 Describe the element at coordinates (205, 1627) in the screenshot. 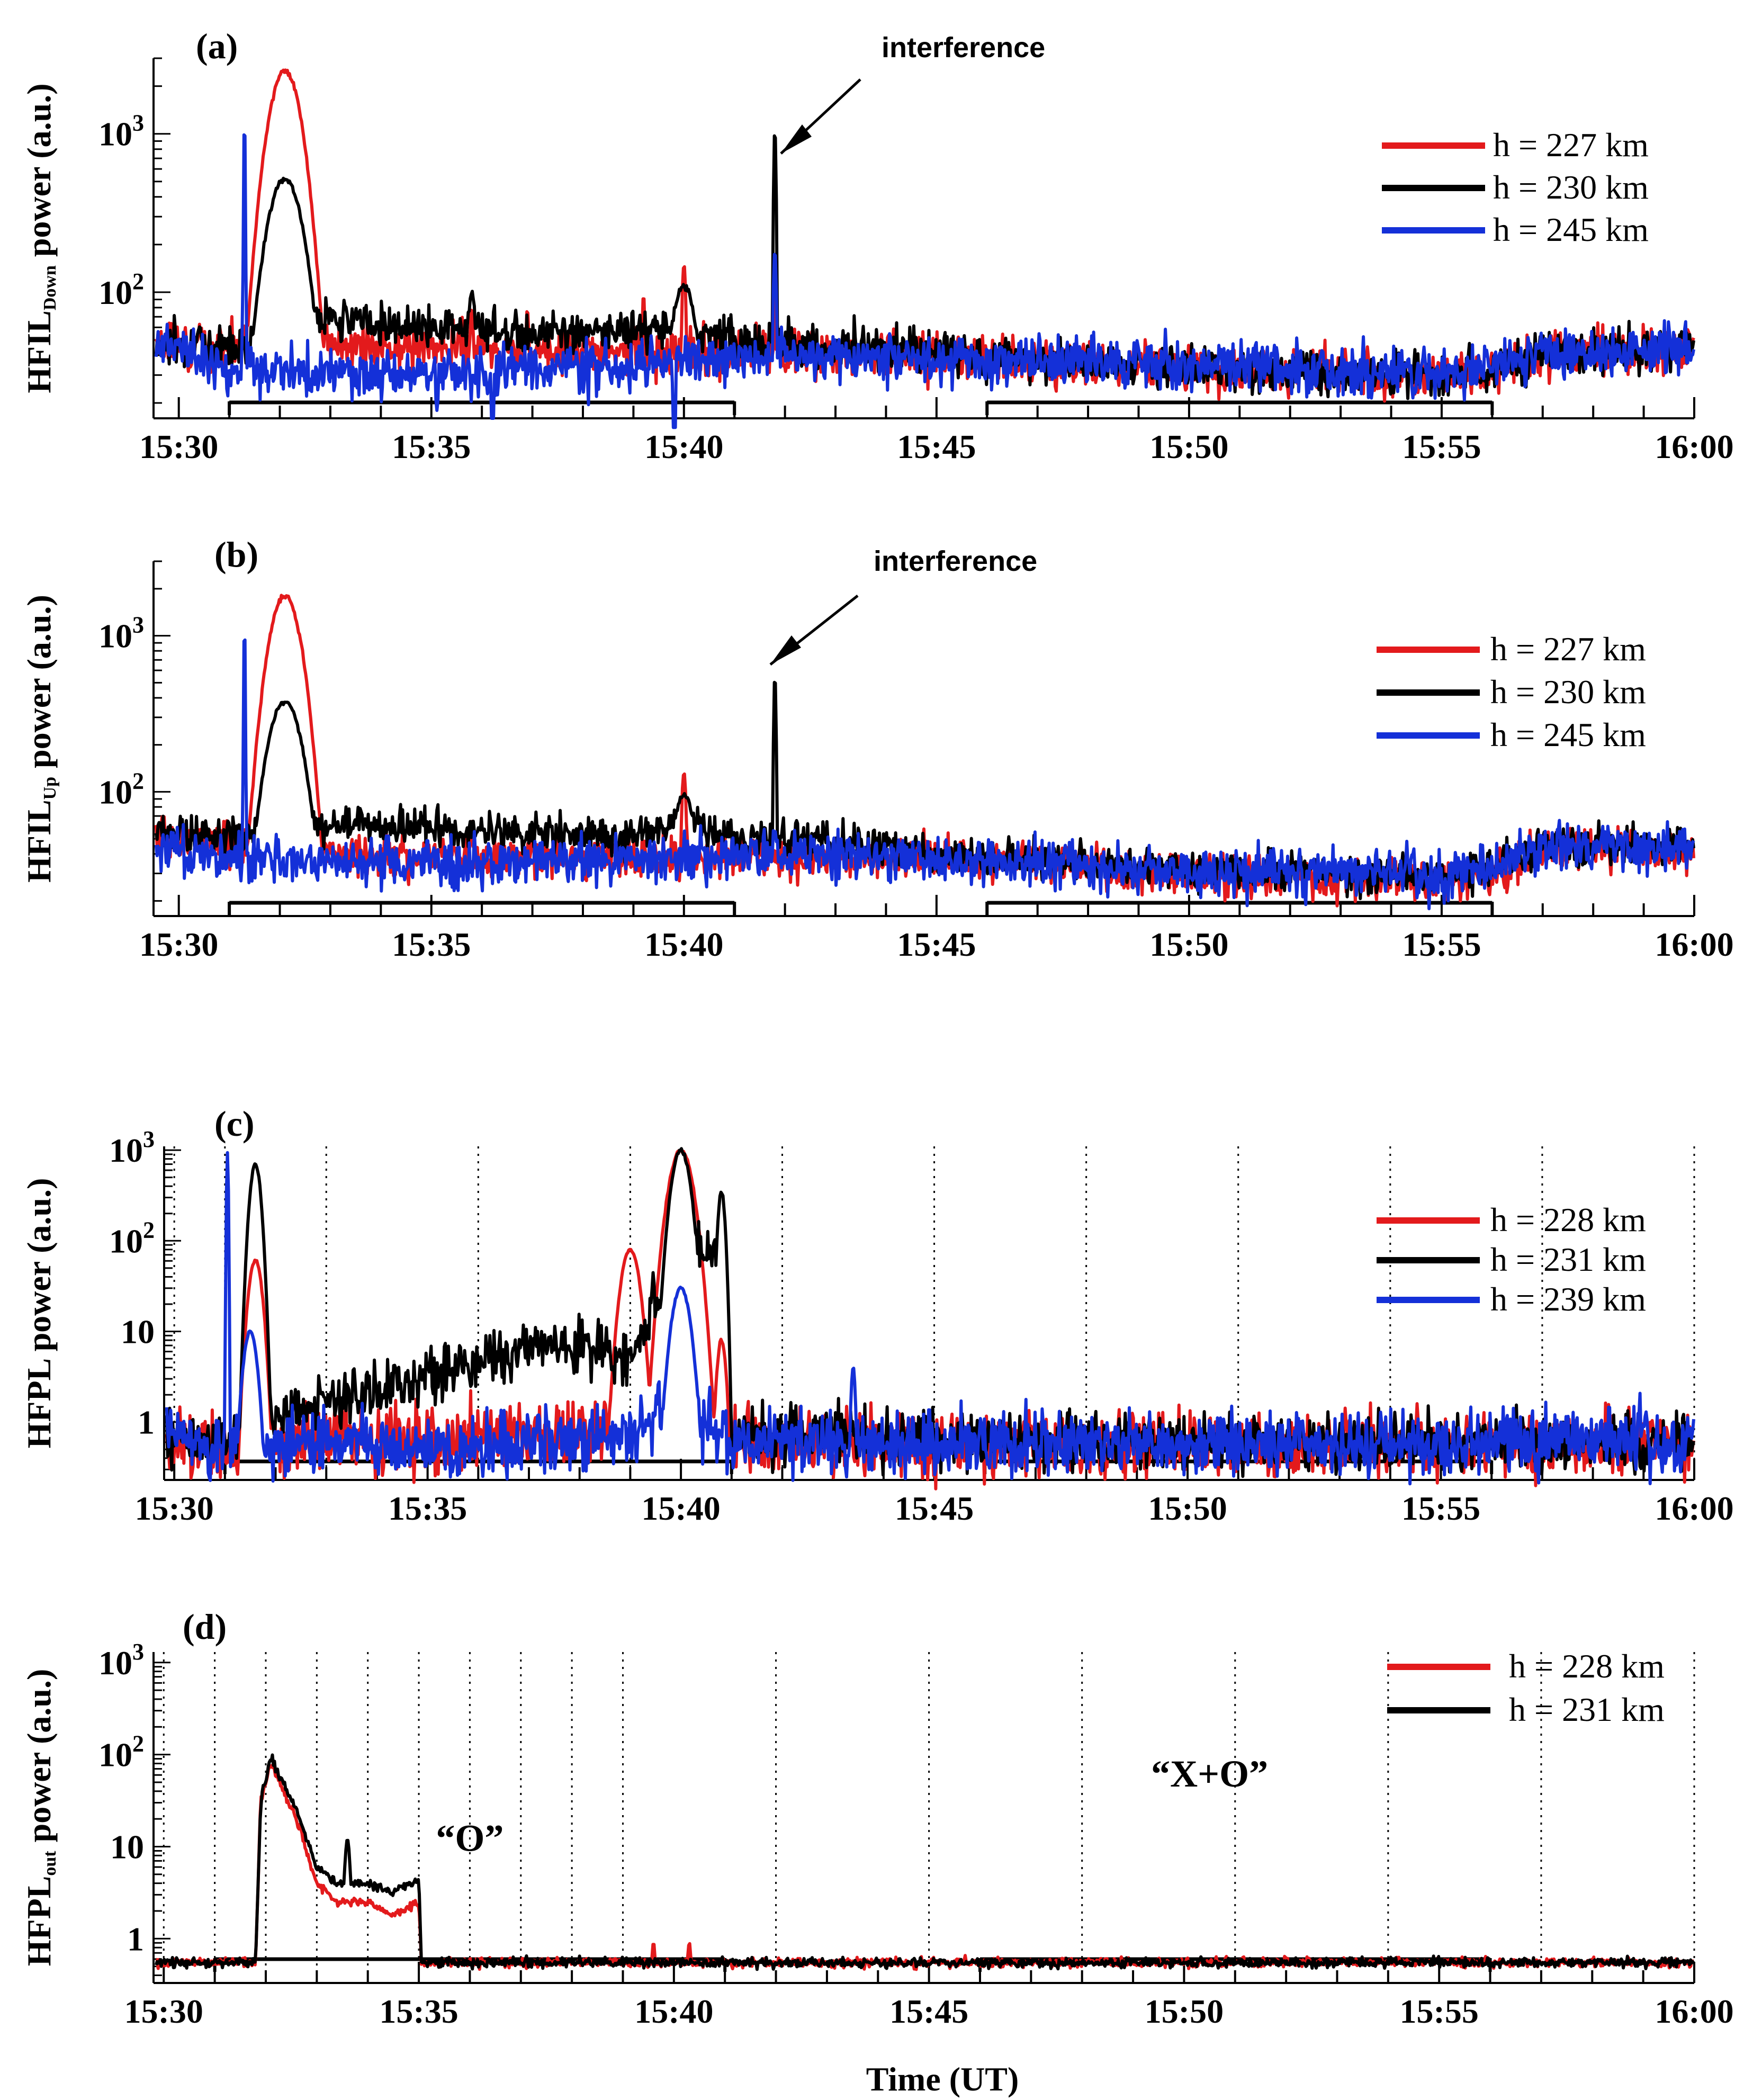

I see `panel-d-label: (d)` at that location.